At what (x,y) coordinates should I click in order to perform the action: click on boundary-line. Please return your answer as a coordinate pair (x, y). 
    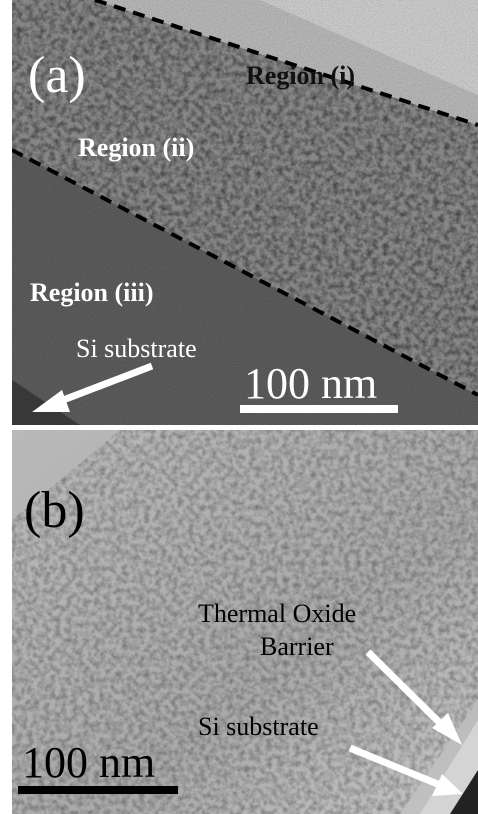
    Looking at the image, I should click on (286, 63).